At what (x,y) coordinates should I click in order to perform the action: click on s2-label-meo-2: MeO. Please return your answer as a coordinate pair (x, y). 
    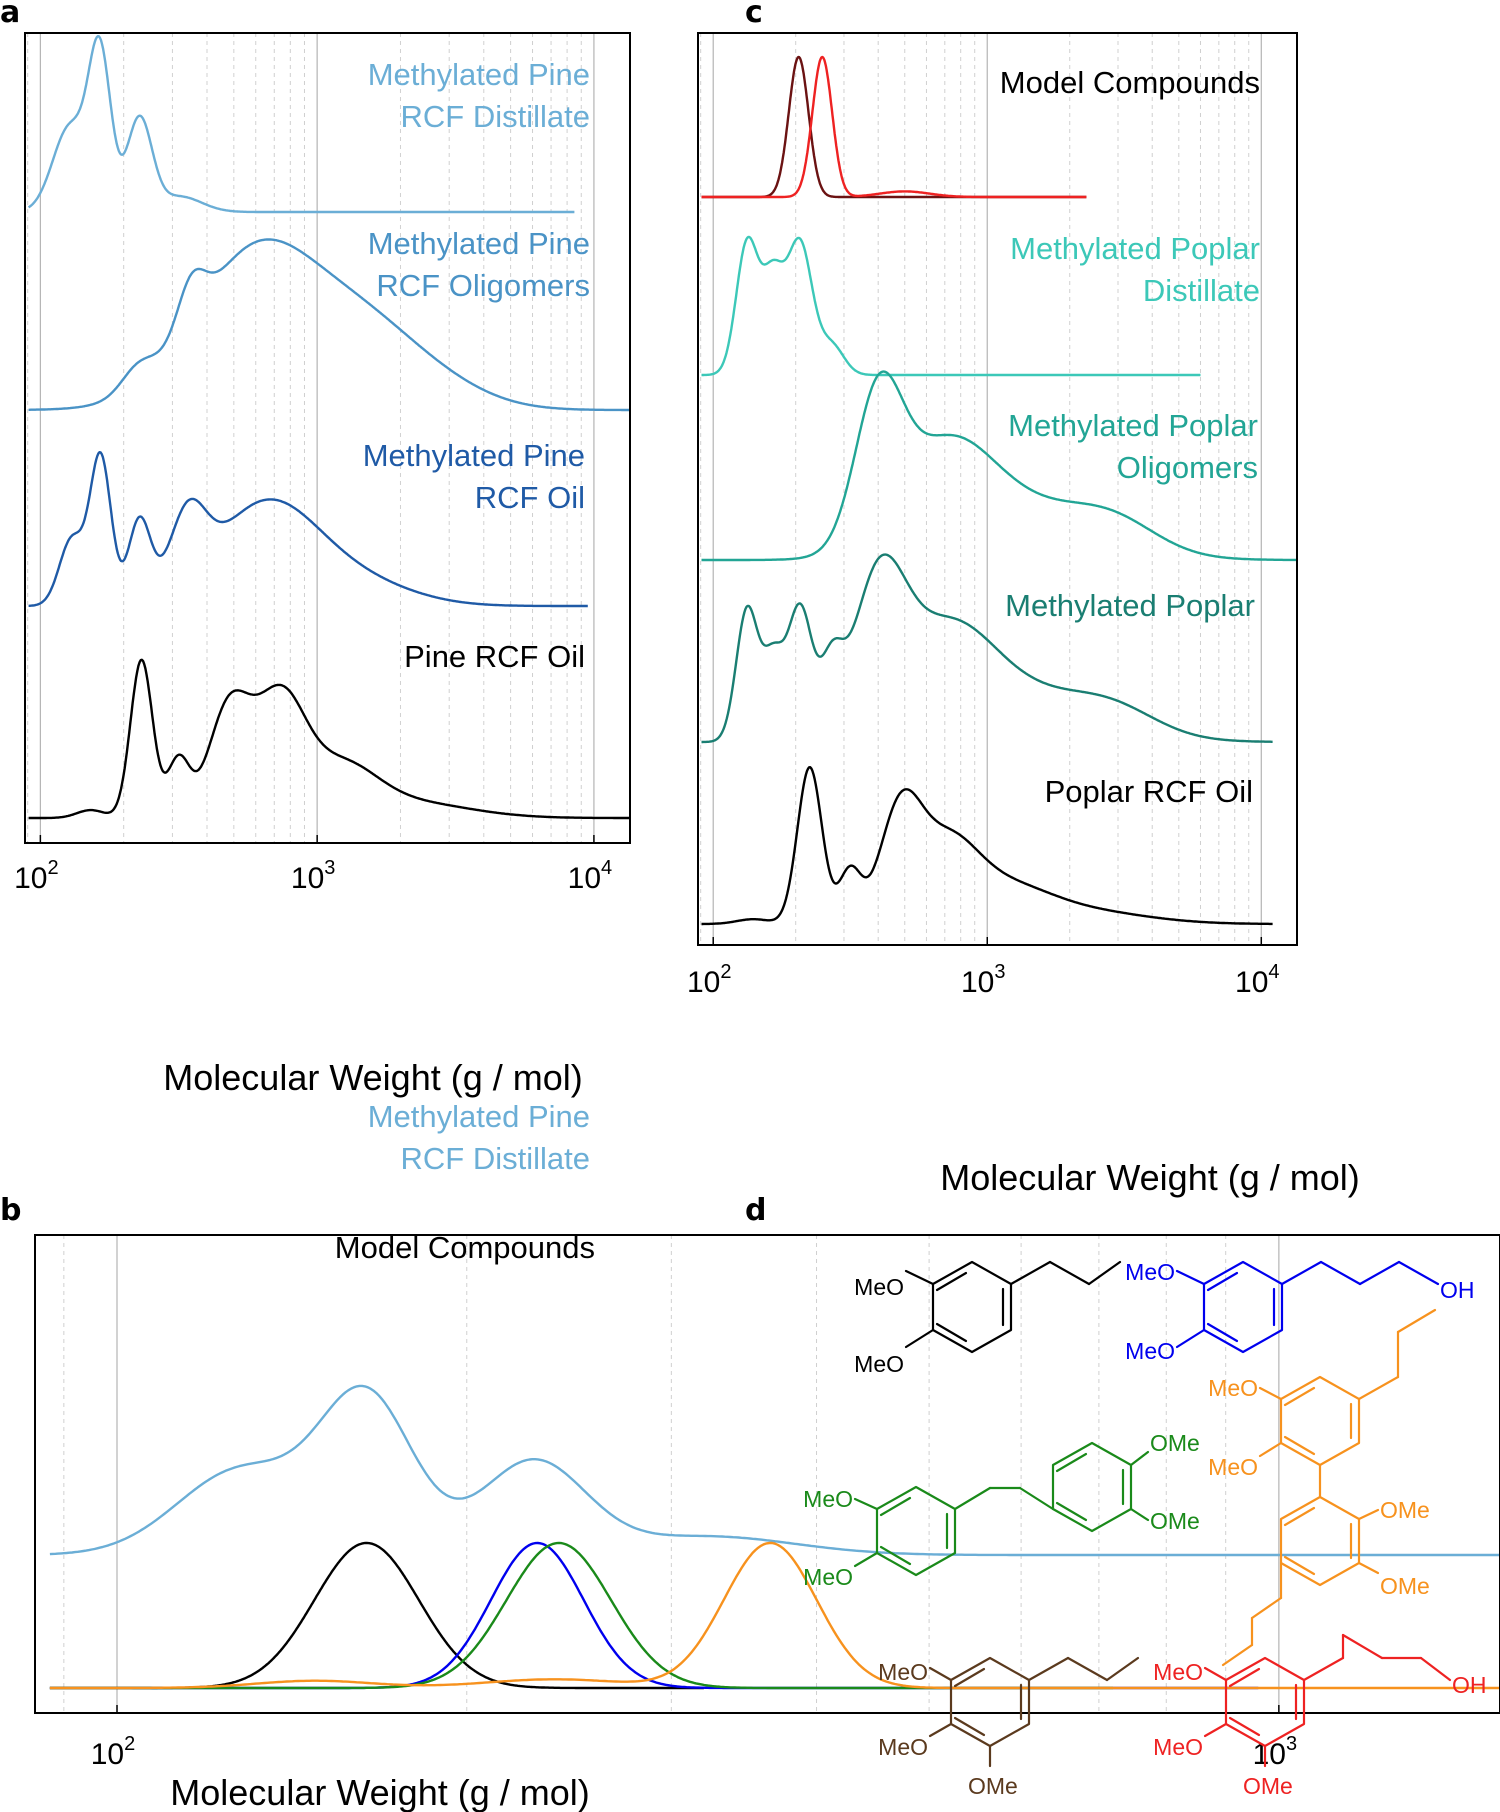
    Looking at the image, I should click on (1150, 1351).